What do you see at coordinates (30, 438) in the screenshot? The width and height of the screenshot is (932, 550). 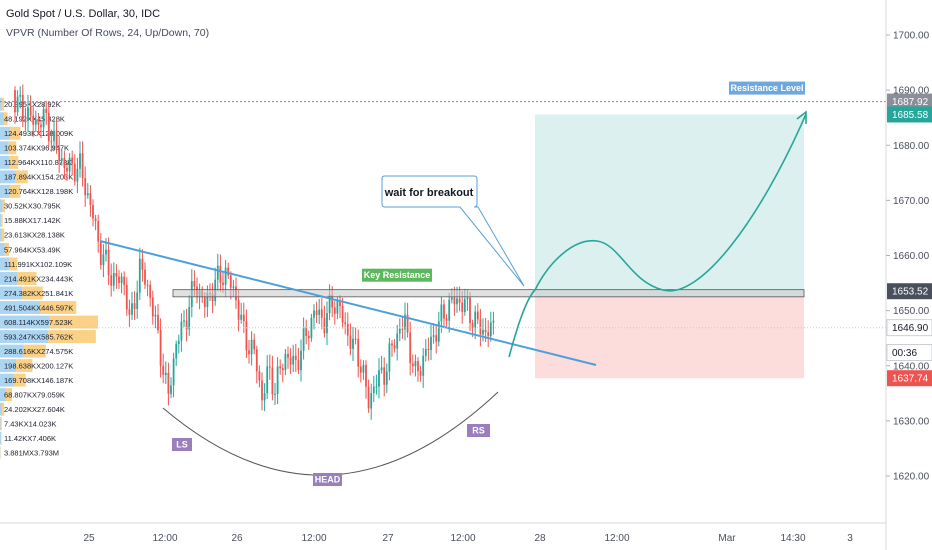 I see `volume-label: 11.42KX7.406K` at bounding box center [30, 438].